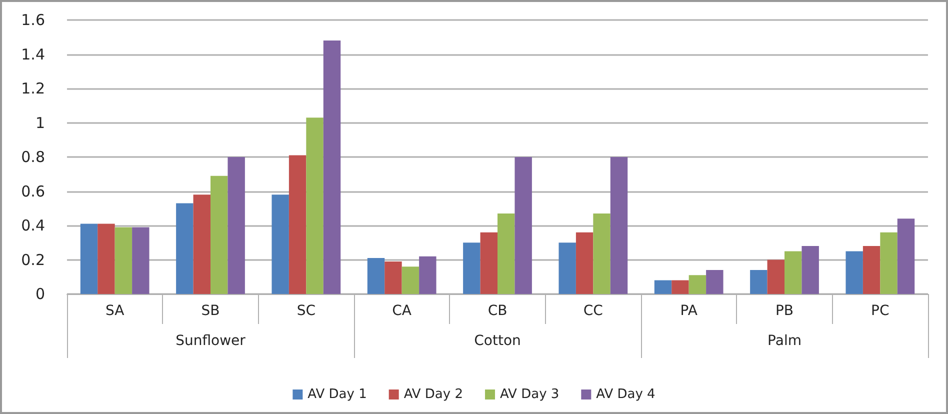  What do you see at coordinates (40, 294) in the screenshot?
I see `y-tick-label: 0` at bounding box center [40, 294].